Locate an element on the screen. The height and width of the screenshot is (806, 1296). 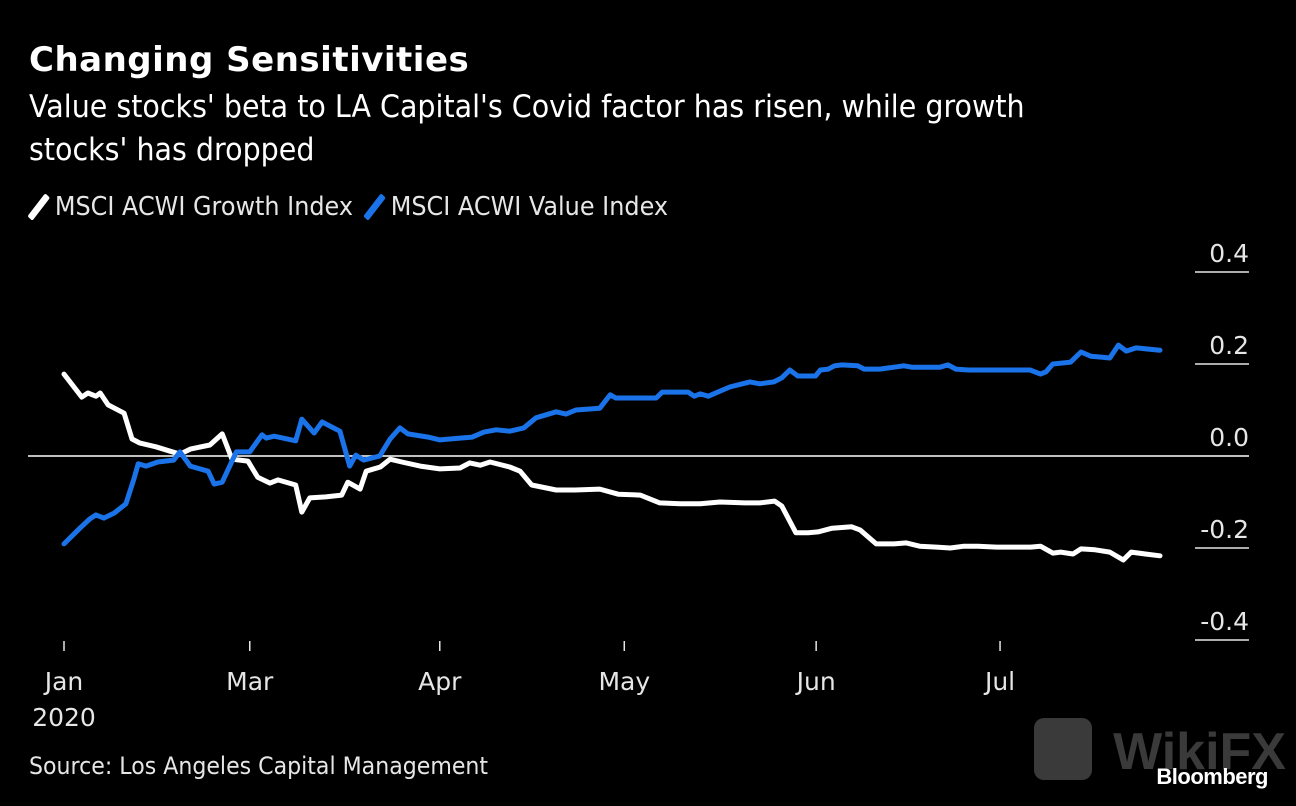
x-tick-label: Mar is located at coordinates (250, 681).